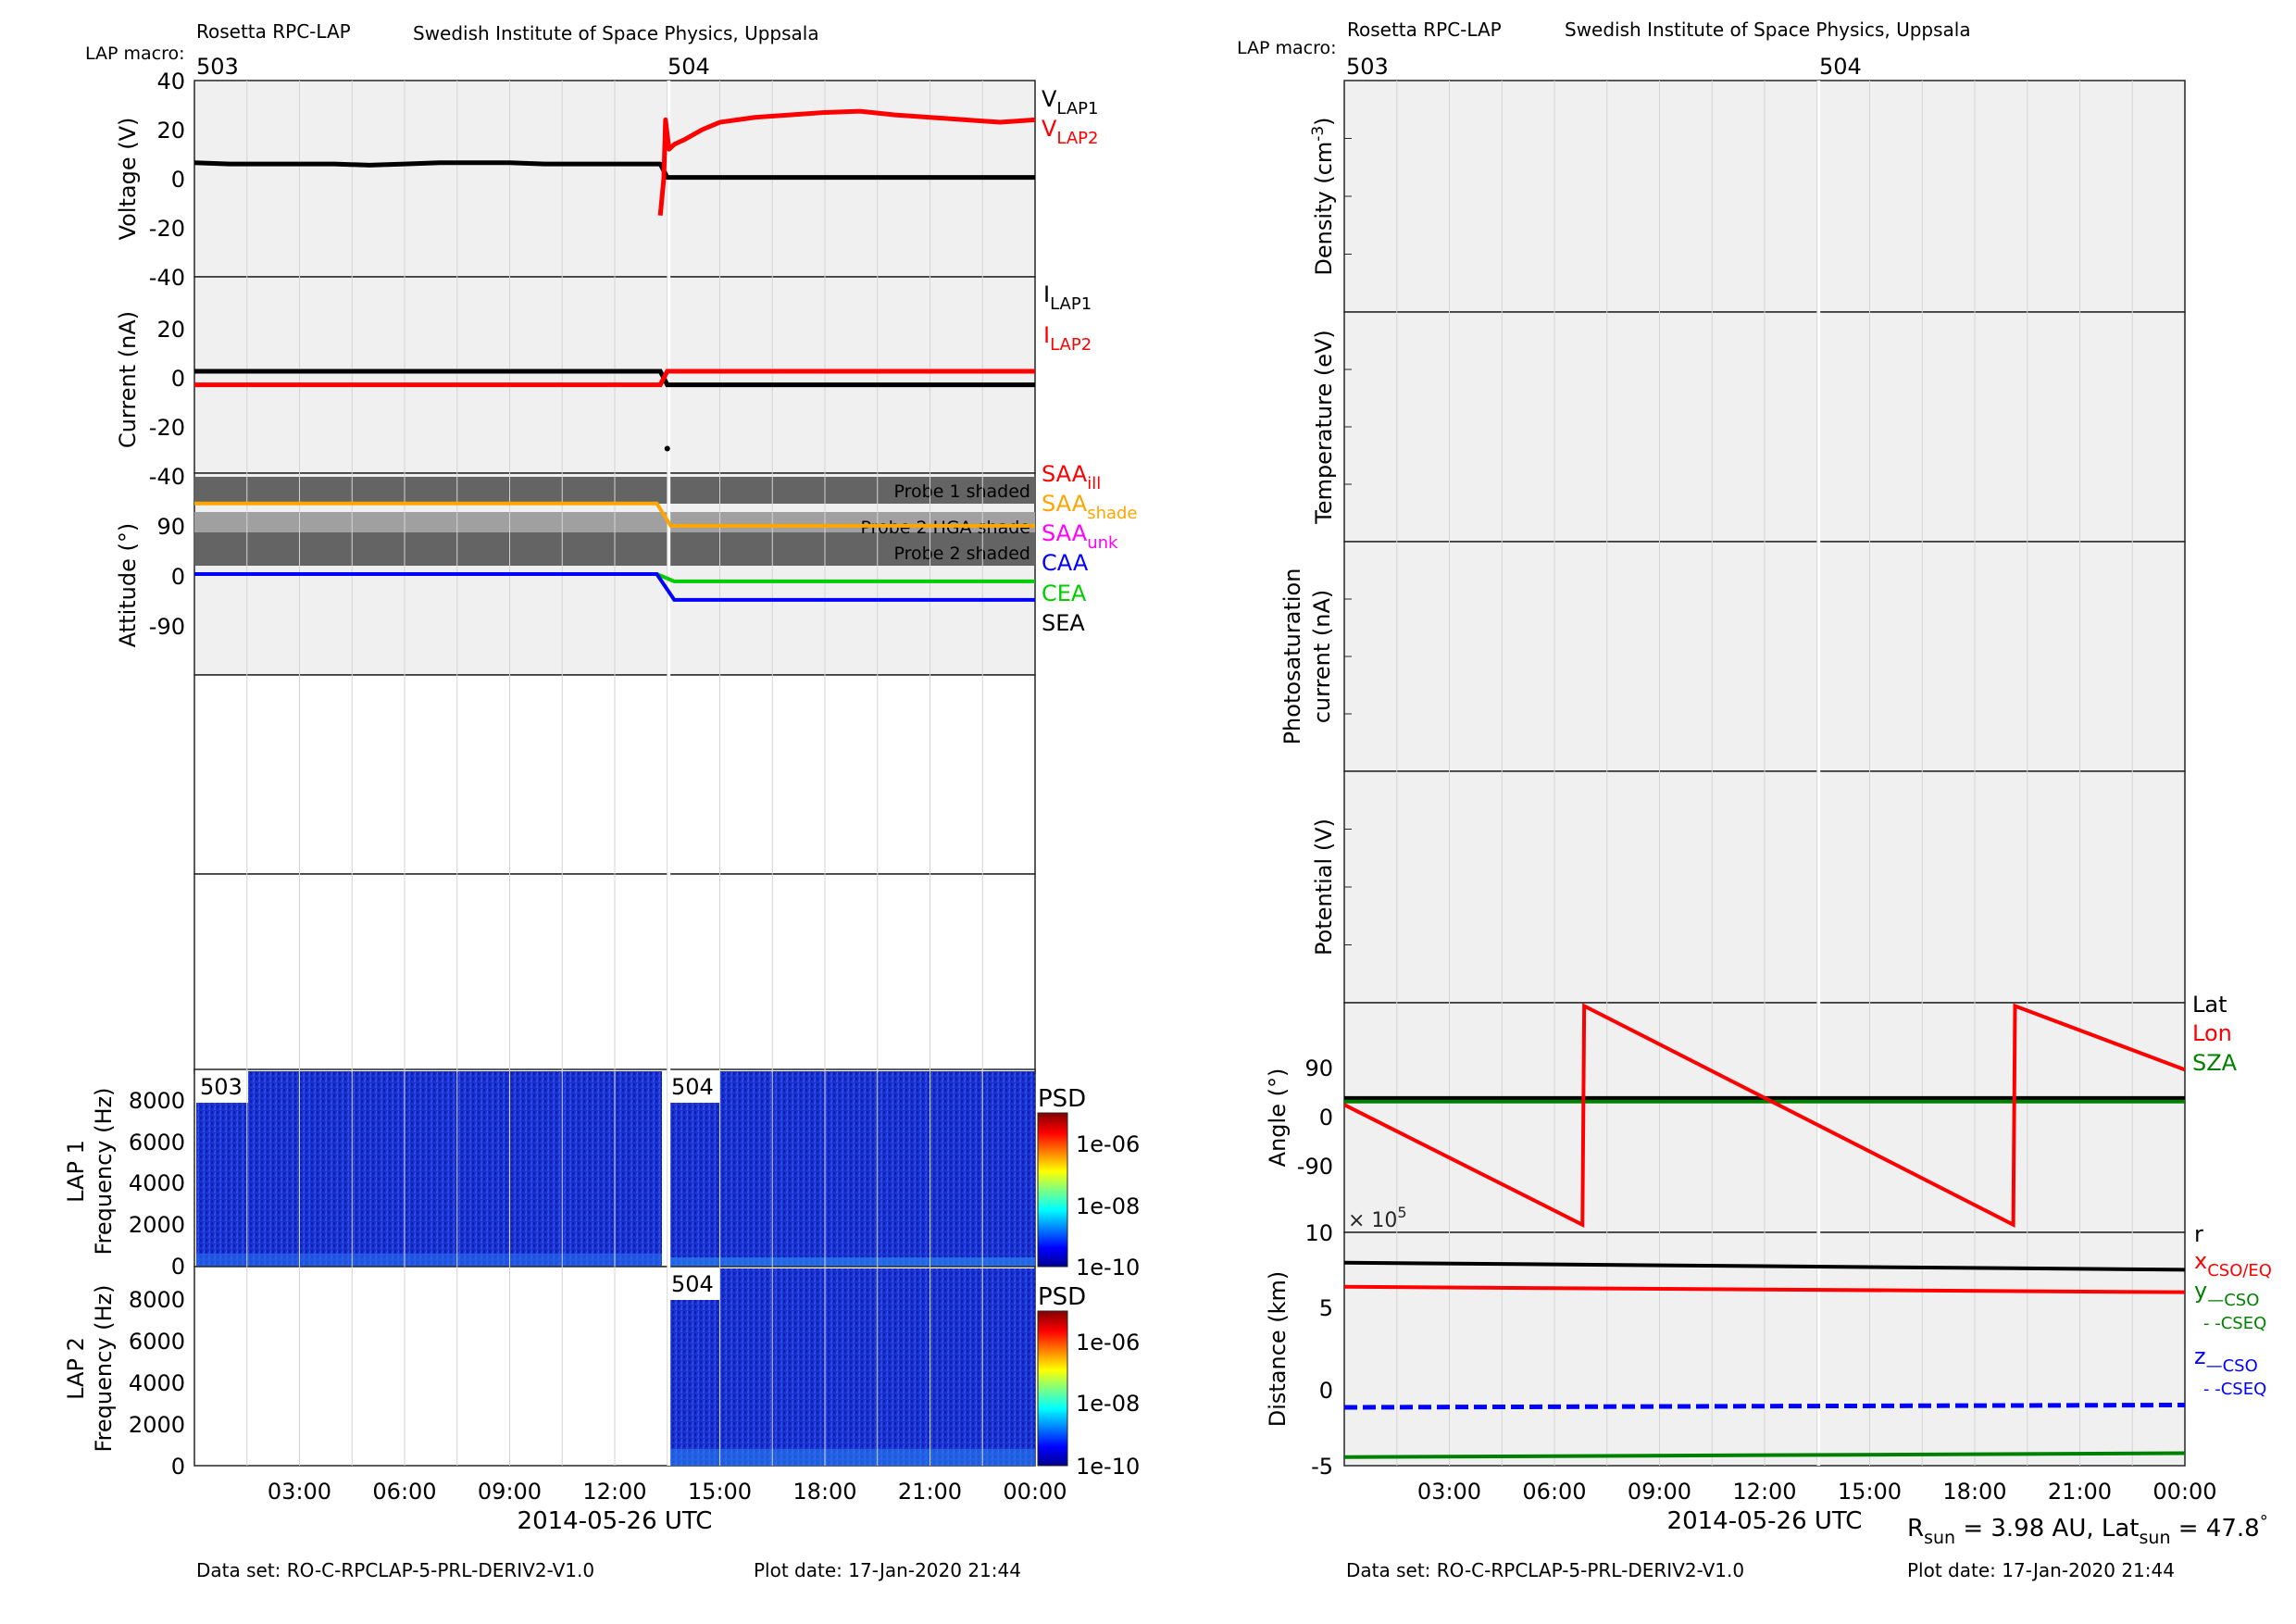  Describe the element at coordinates (1315, 1167) in the screenshot. I see `ytick: -90` at that location.